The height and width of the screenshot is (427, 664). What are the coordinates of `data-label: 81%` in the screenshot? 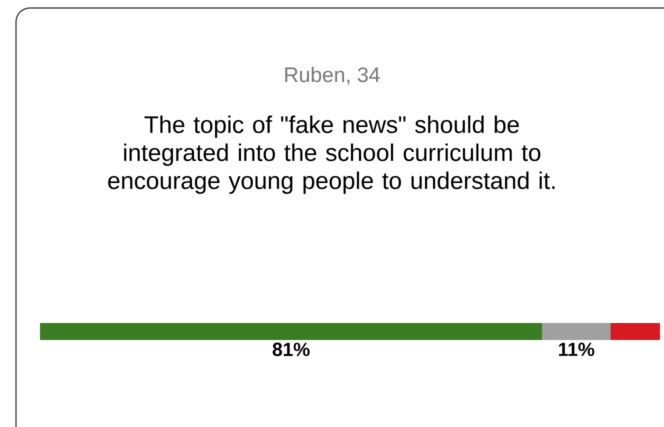 It's located at (291, 349).